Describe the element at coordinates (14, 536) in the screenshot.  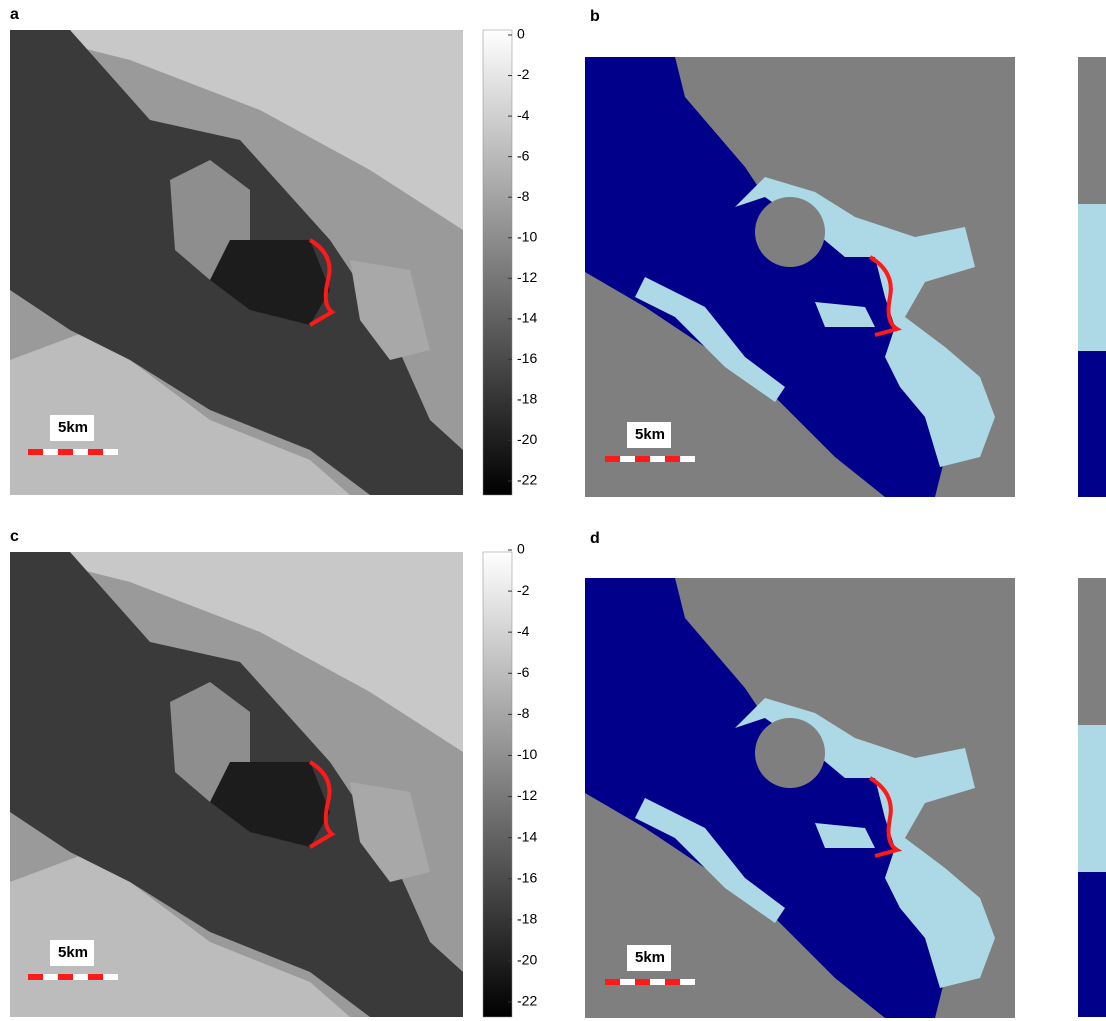
I see `panel-label: c` at that location.